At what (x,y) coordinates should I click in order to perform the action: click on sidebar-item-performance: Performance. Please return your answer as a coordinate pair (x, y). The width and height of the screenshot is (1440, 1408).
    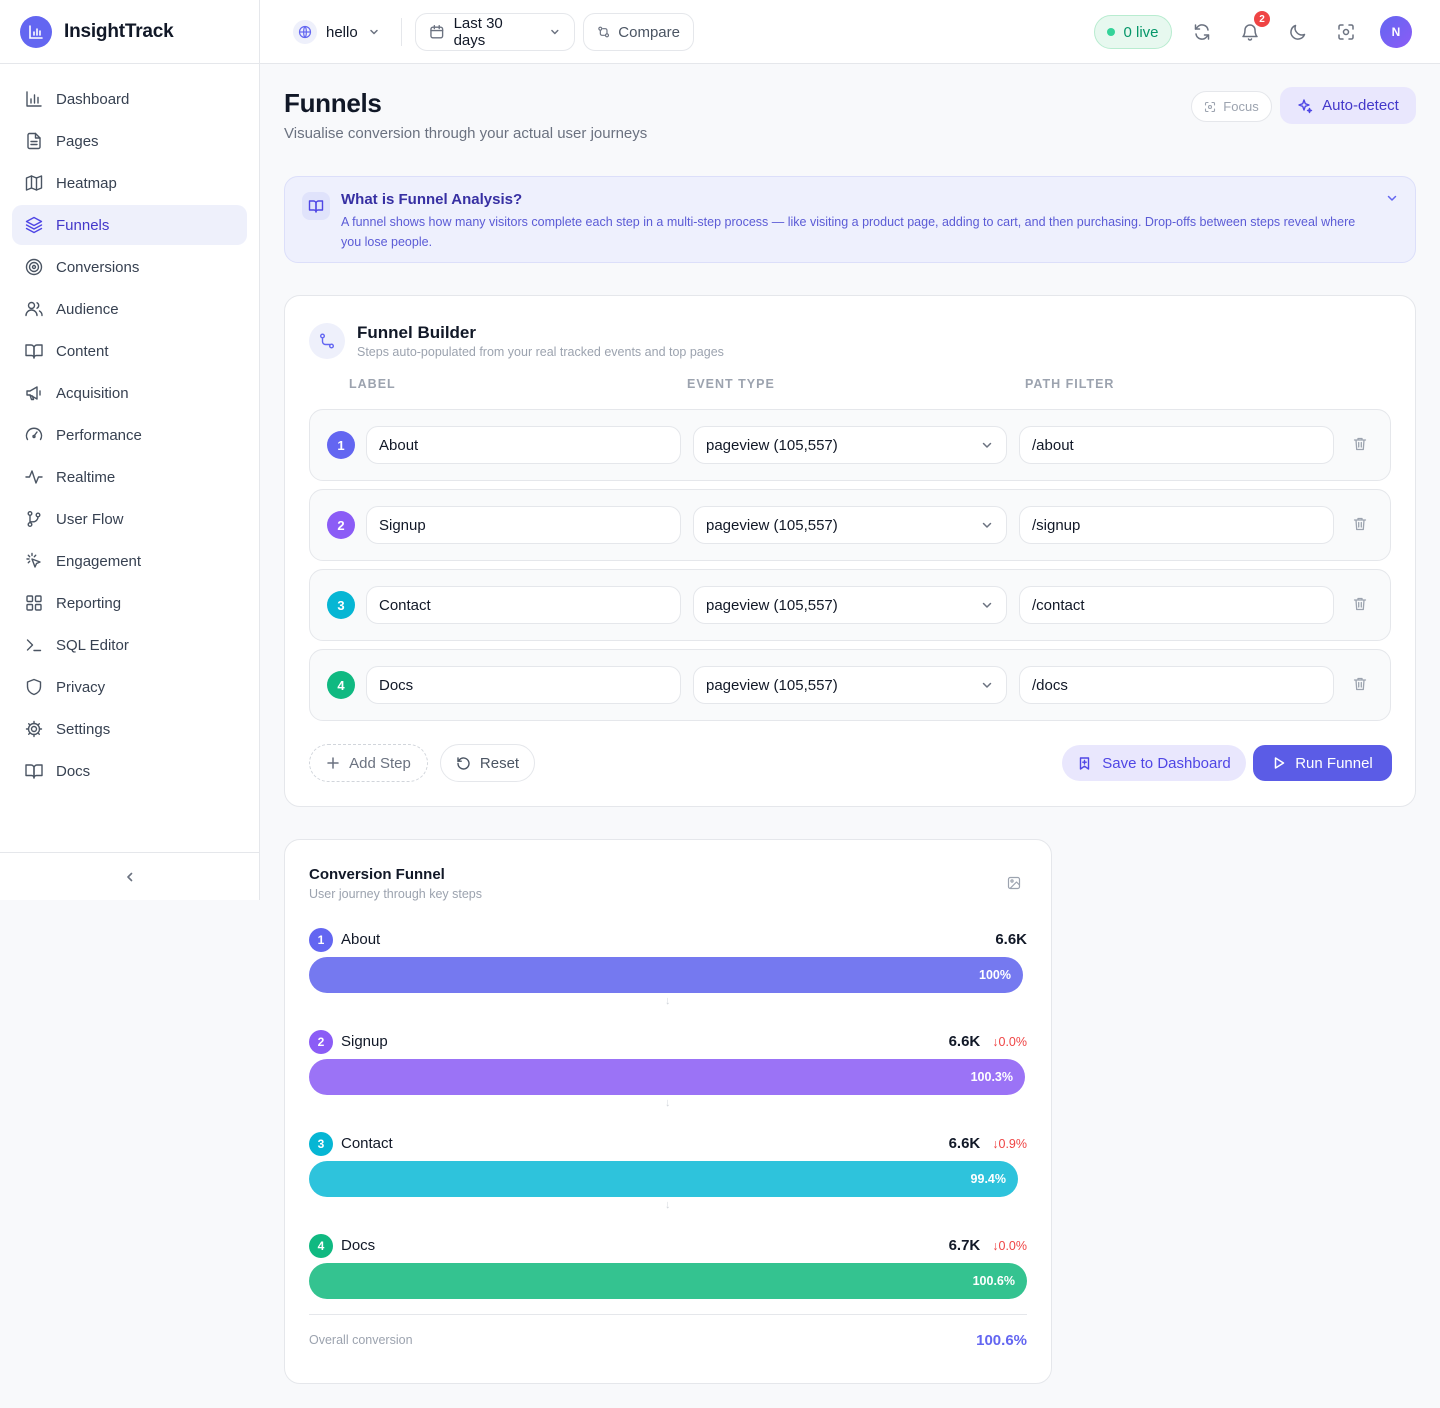
    Looking at the image, I should click on (129, 435).